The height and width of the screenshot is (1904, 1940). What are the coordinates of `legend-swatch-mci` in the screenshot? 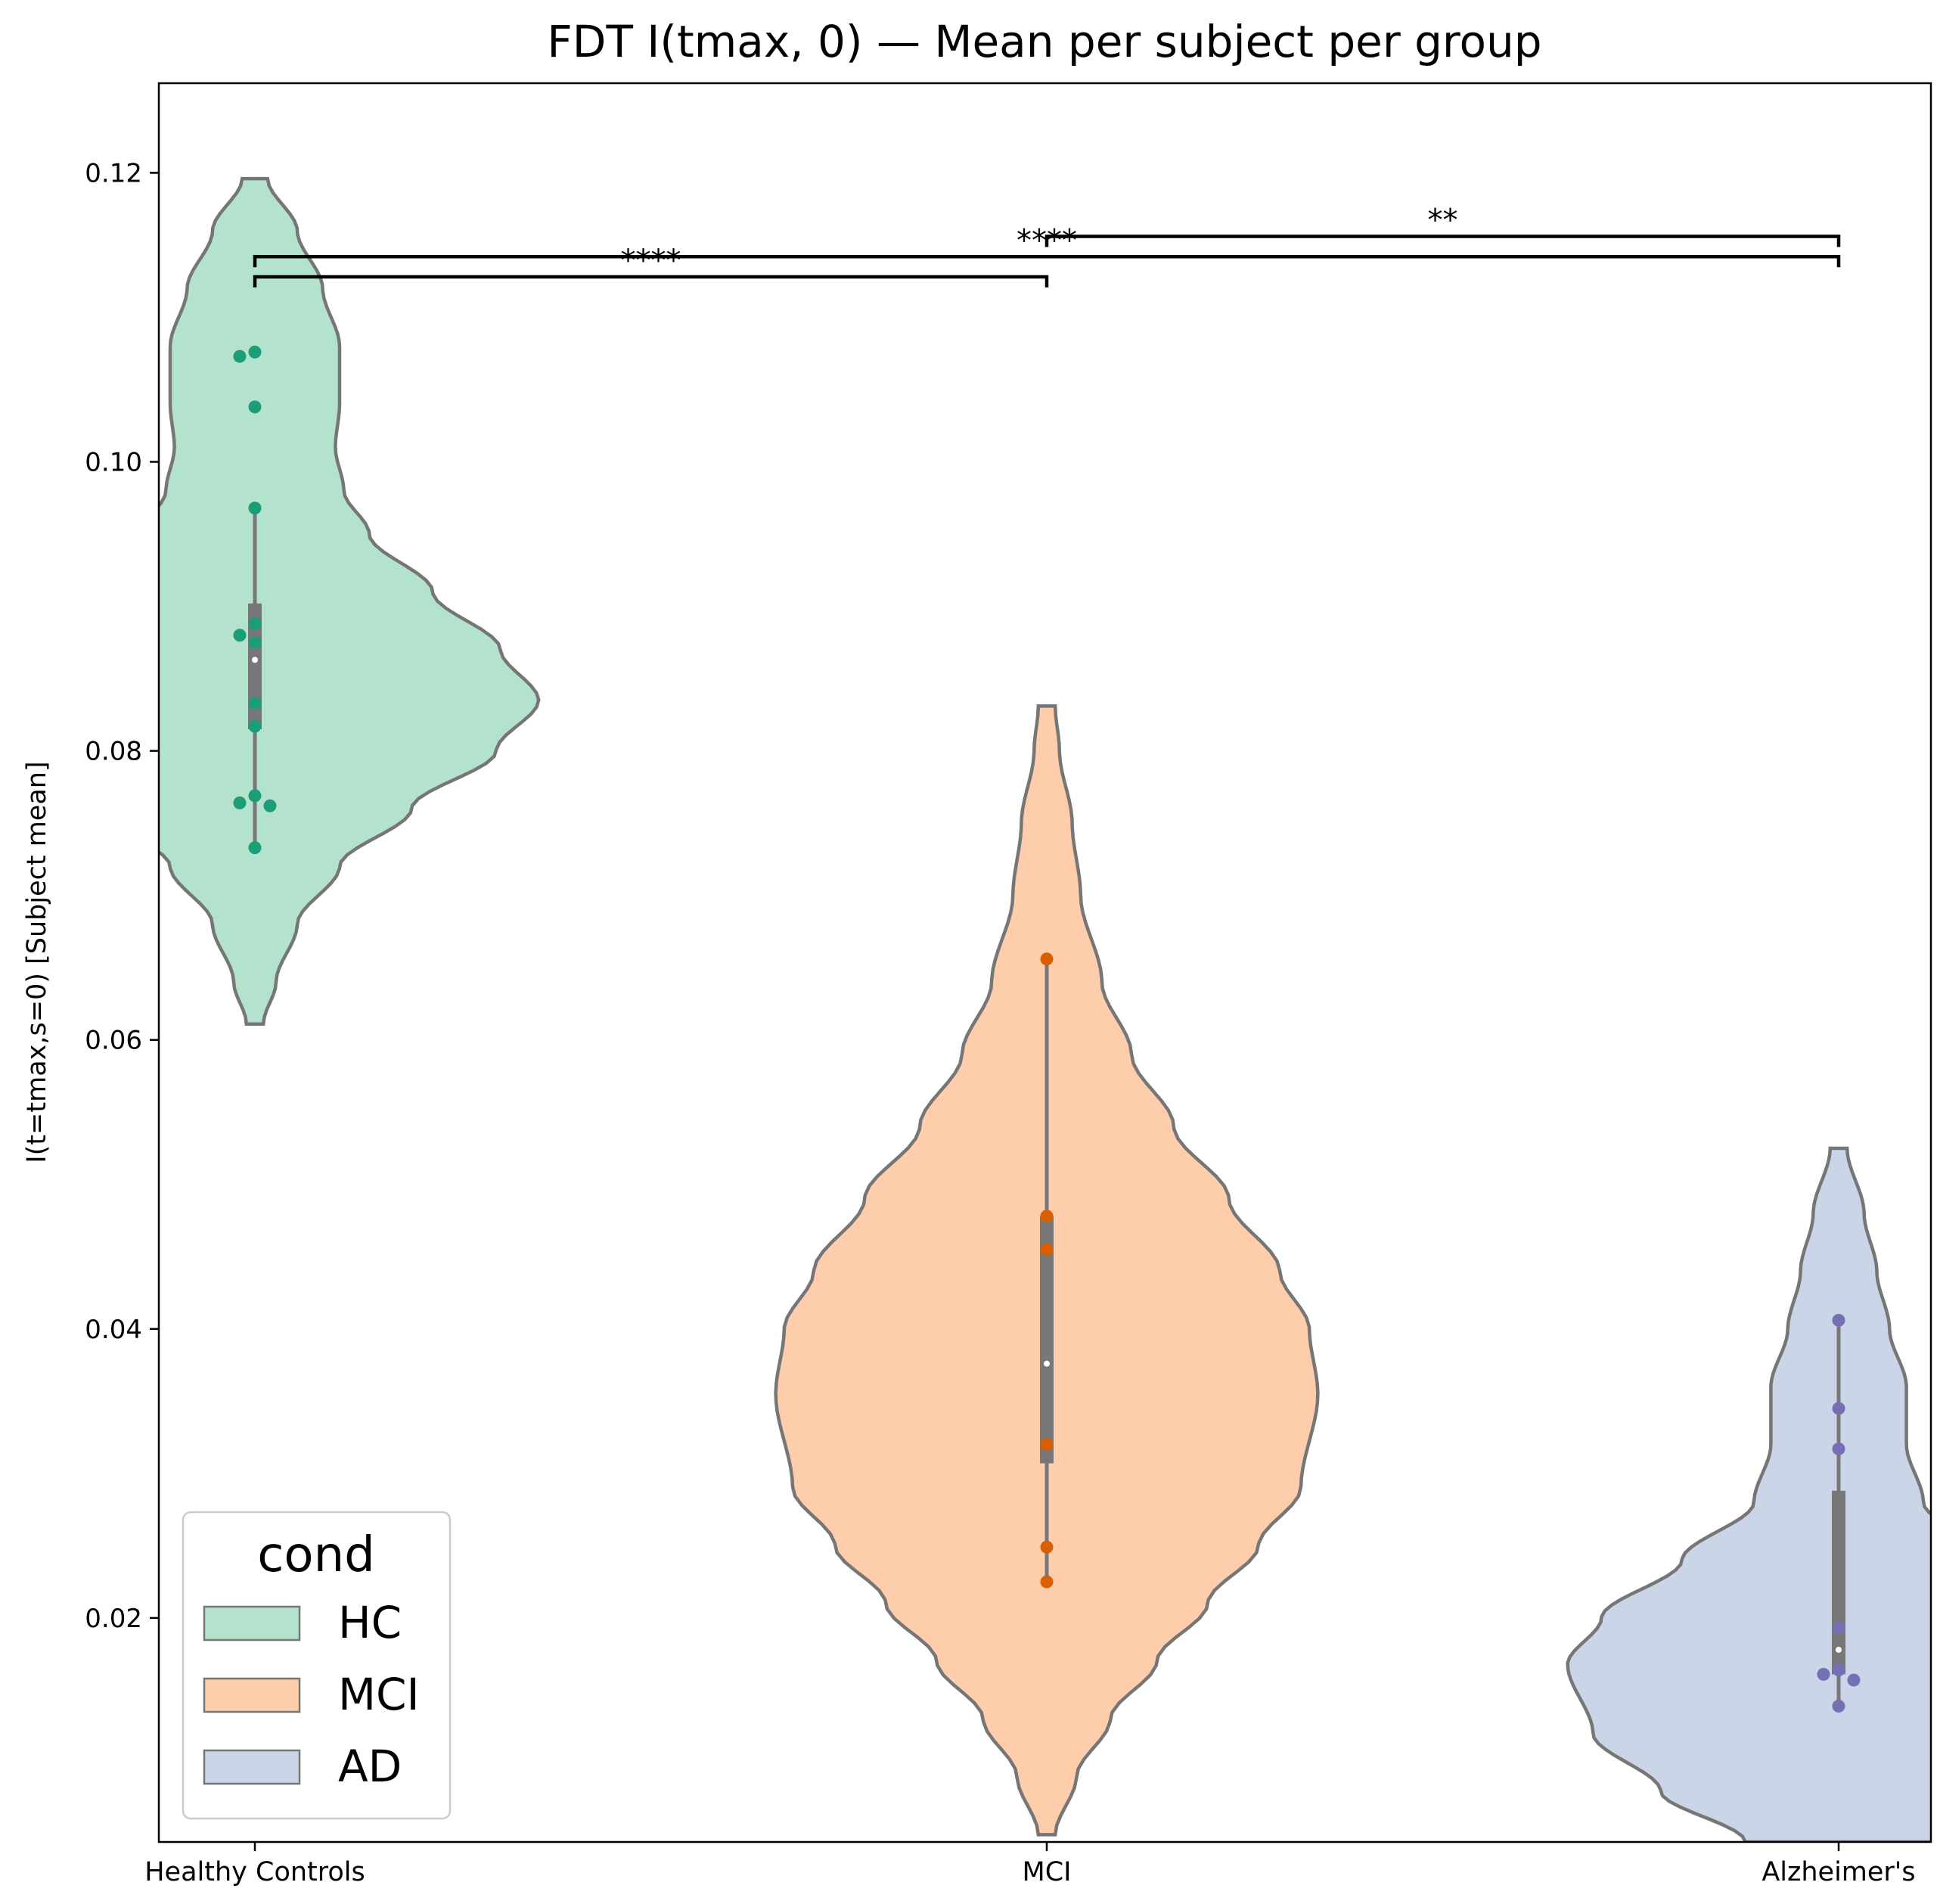 It's located at (252, 1695).